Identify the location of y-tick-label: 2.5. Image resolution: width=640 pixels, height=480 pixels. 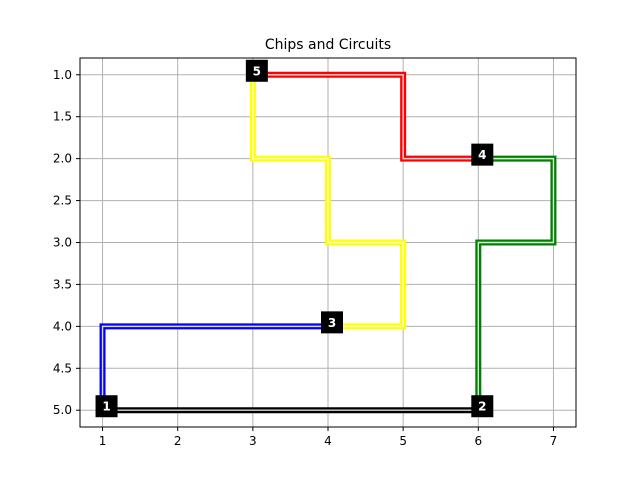
(62, 201).